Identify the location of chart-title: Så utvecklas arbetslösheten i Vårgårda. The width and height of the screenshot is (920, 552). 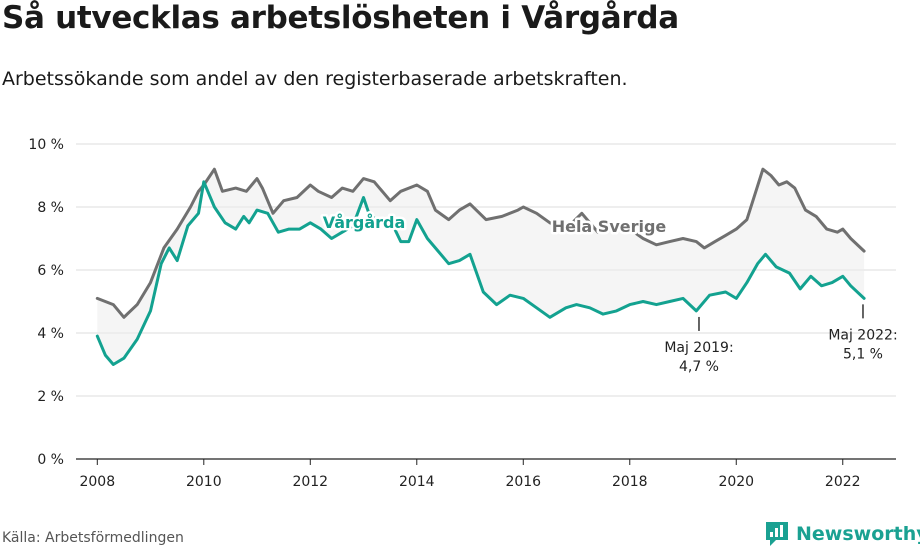
(340, 18).